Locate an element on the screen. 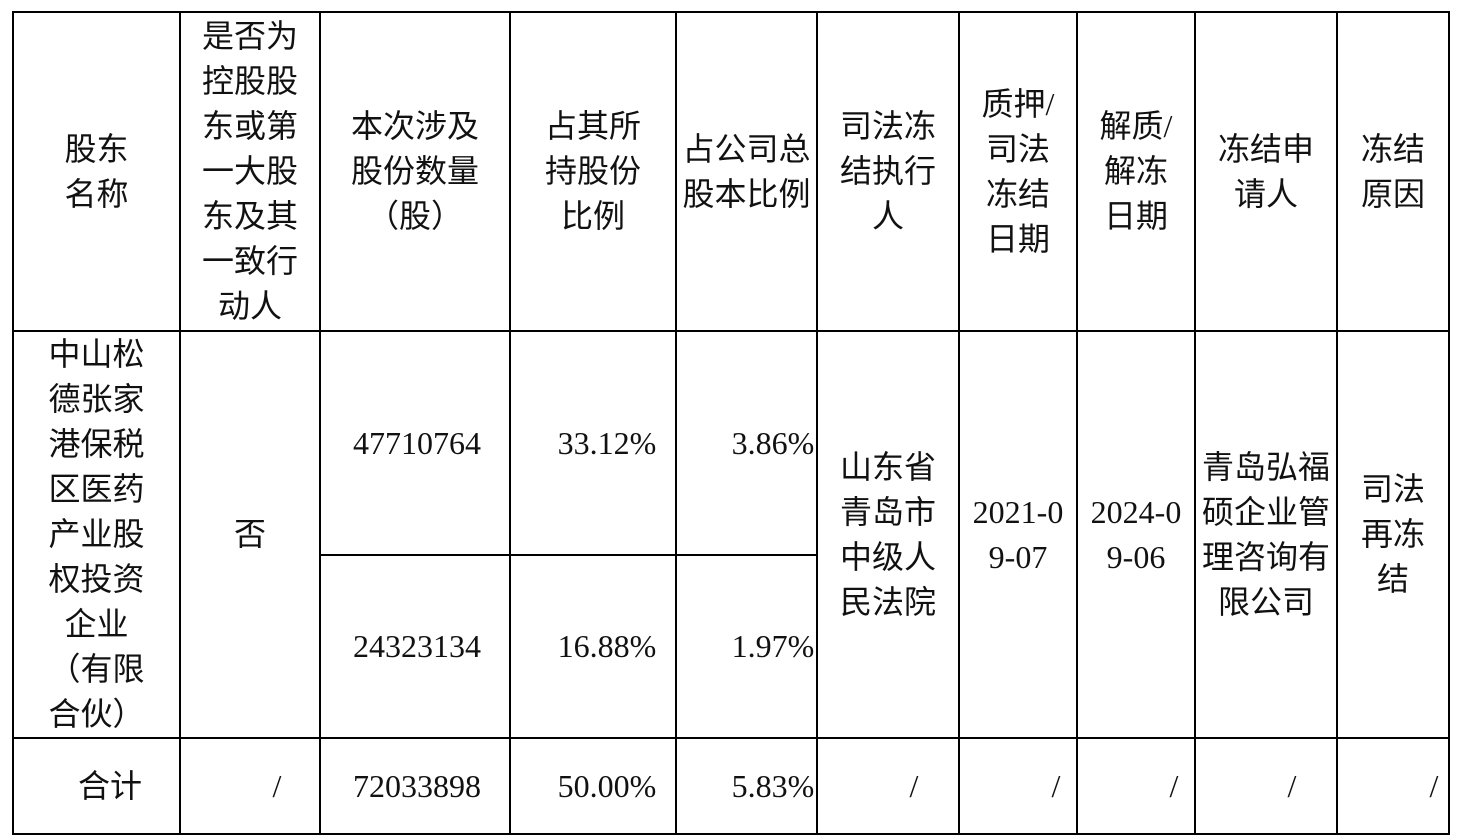 The width and height of the screenshot is (1460, 835). table-cell: 占公司总股本比例 is located at coordinates (746, 171).